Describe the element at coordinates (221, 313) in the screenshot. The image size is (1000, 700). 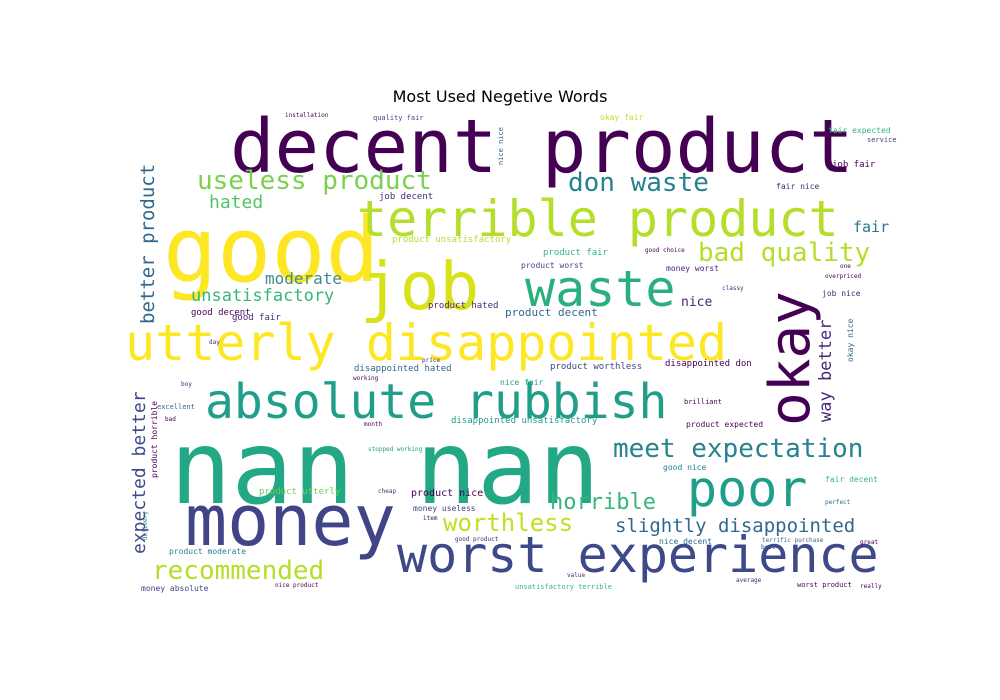
I see `word-good-decent: good decent` at that location.